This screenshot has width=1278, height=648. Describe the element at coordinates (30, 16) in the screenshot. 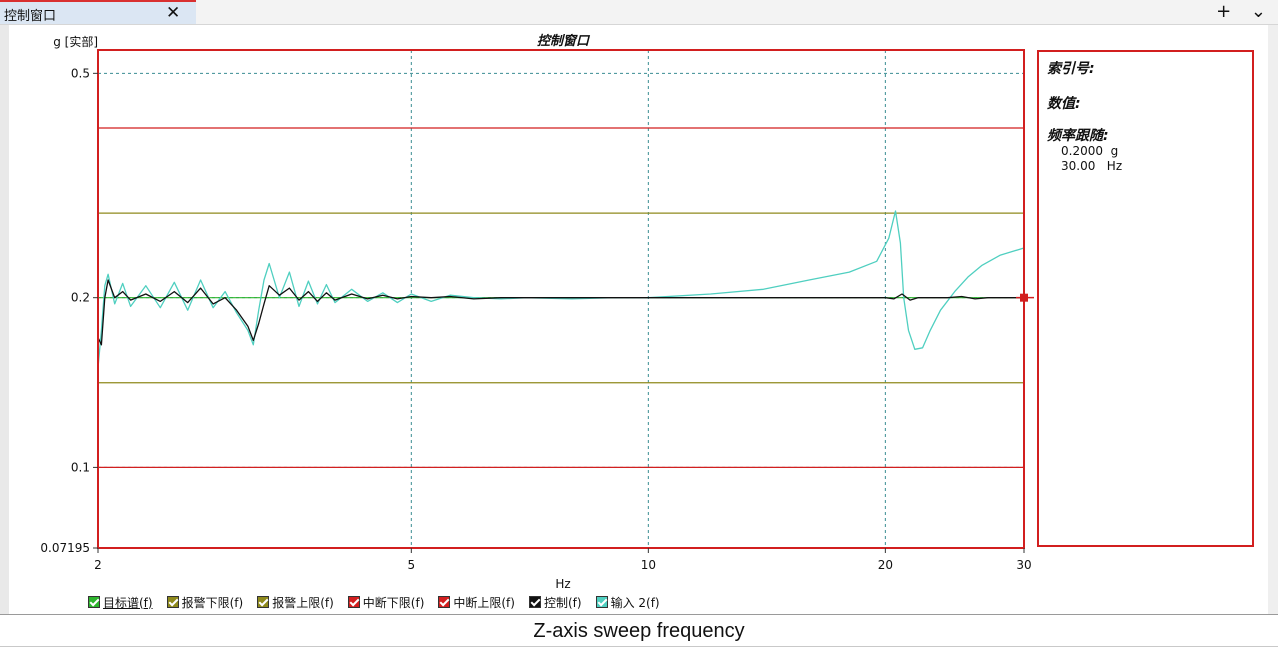

I see `tab-title: 控制窗口` at that location.